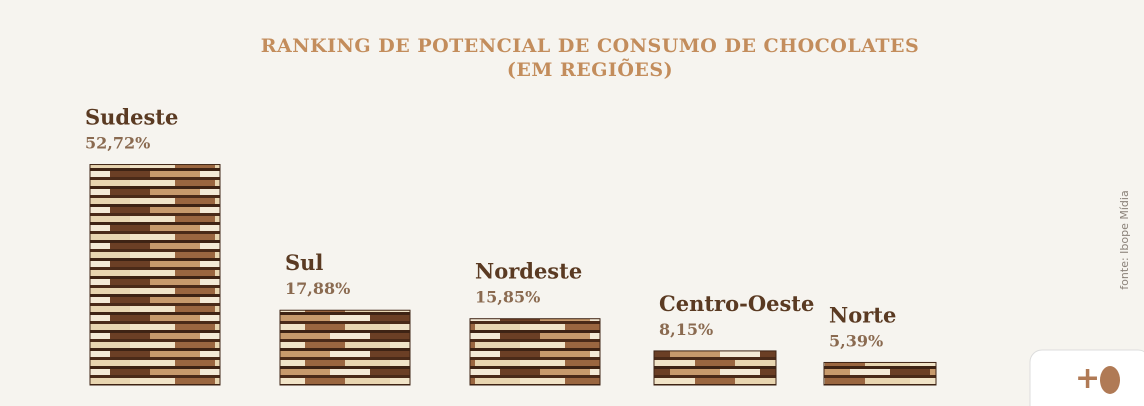  I want to click on value-label: 17,88%, so click(317, 288).